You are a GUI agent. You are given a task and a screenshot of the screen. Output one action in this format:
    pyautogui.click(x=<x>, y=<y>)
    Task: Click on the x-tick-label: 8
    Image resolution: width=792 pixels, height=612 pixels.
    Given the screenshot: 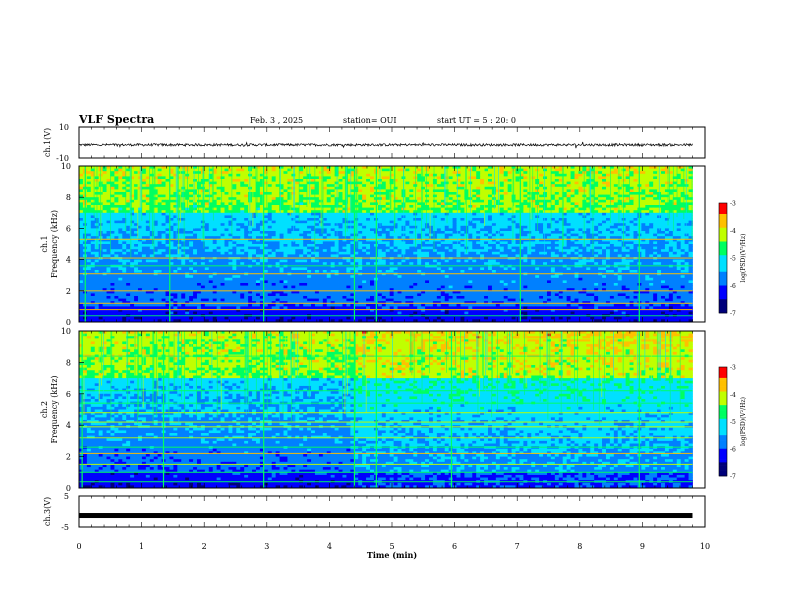 What is the action you would take?
    pyautogui.click(x=579, y=546)
    